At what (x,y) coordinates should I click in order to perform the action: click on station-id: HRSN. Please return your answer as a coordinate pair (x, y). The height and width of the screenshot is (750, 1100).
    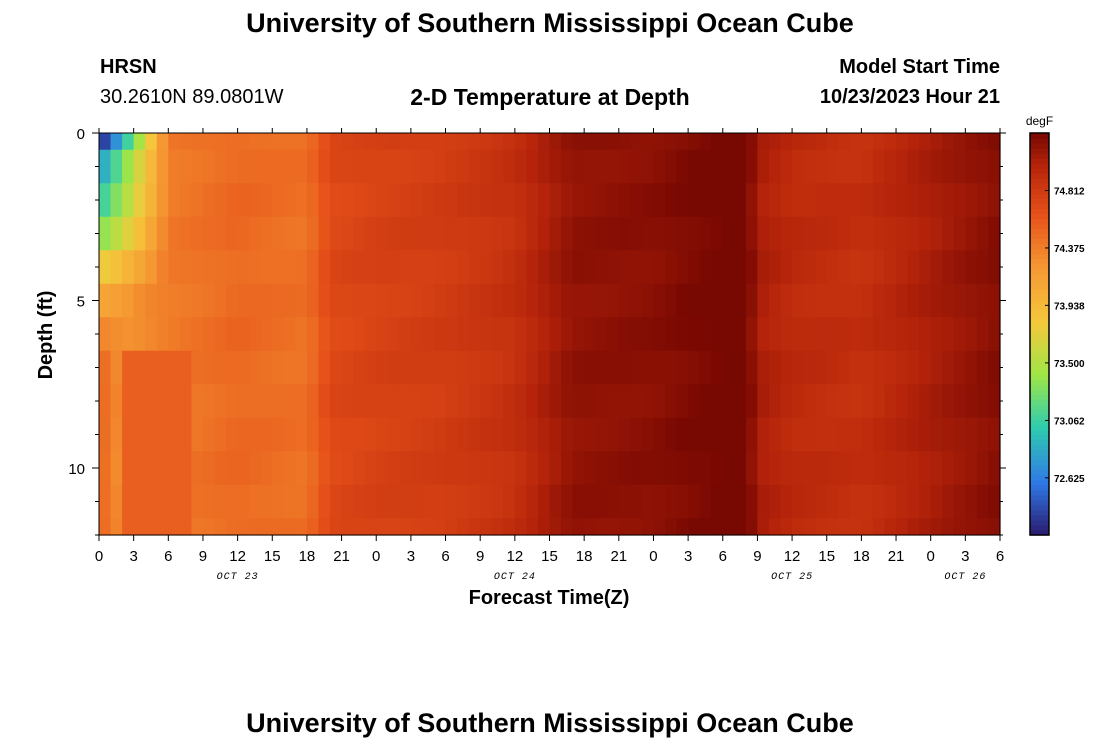
    Looking at the image, I should click on (128, 67).